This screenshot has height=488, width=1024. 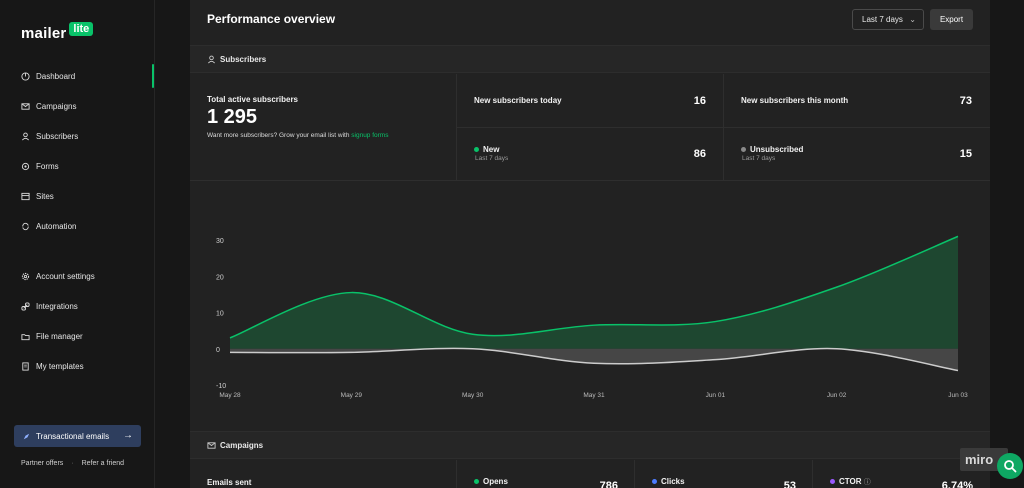 I want to click on sidebar-item-integrations: Integrations, so click(x=81, y=306).